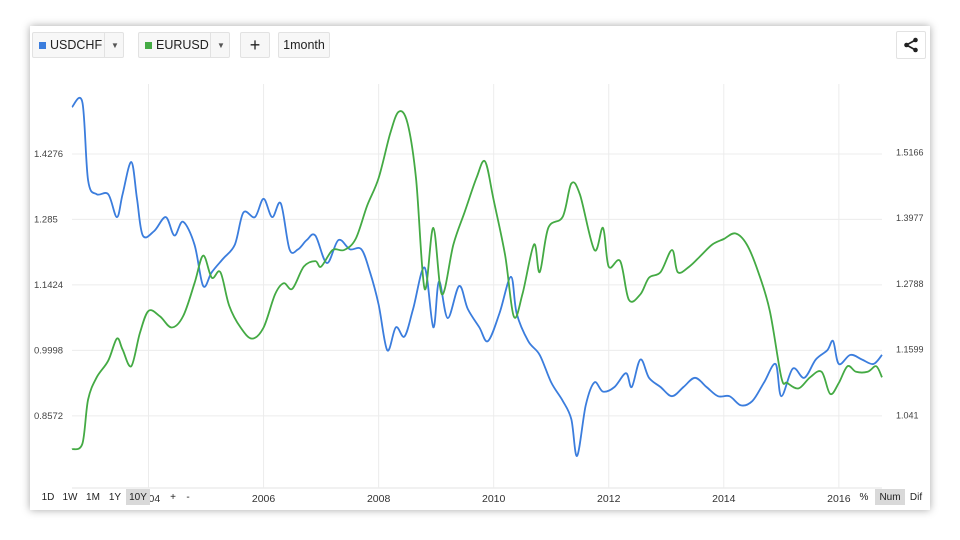 The height and width of the screenshot is (540, 960). I want to click on left-axis: 1.4276 1.285 1.1424 0.9998 0.8572, so click(48, 285).